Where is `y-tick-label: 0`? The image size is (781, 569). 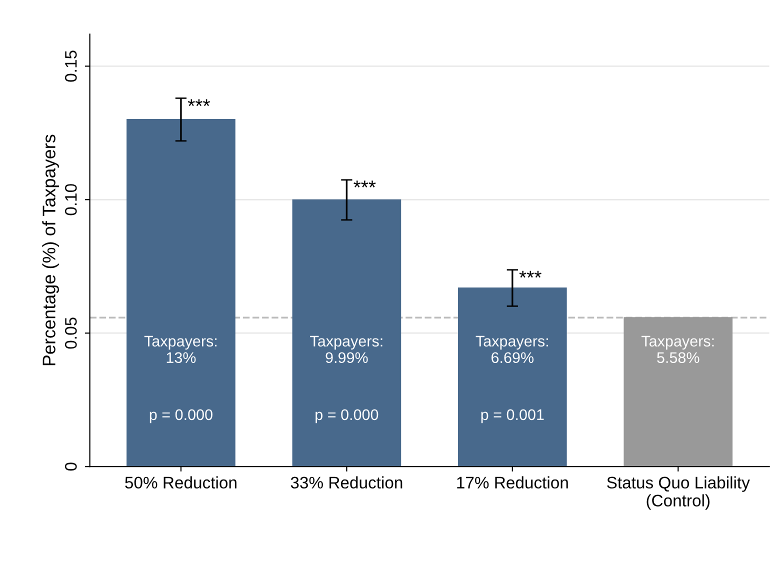 y-tick-label: 0 is located at coordinates (70, 466).